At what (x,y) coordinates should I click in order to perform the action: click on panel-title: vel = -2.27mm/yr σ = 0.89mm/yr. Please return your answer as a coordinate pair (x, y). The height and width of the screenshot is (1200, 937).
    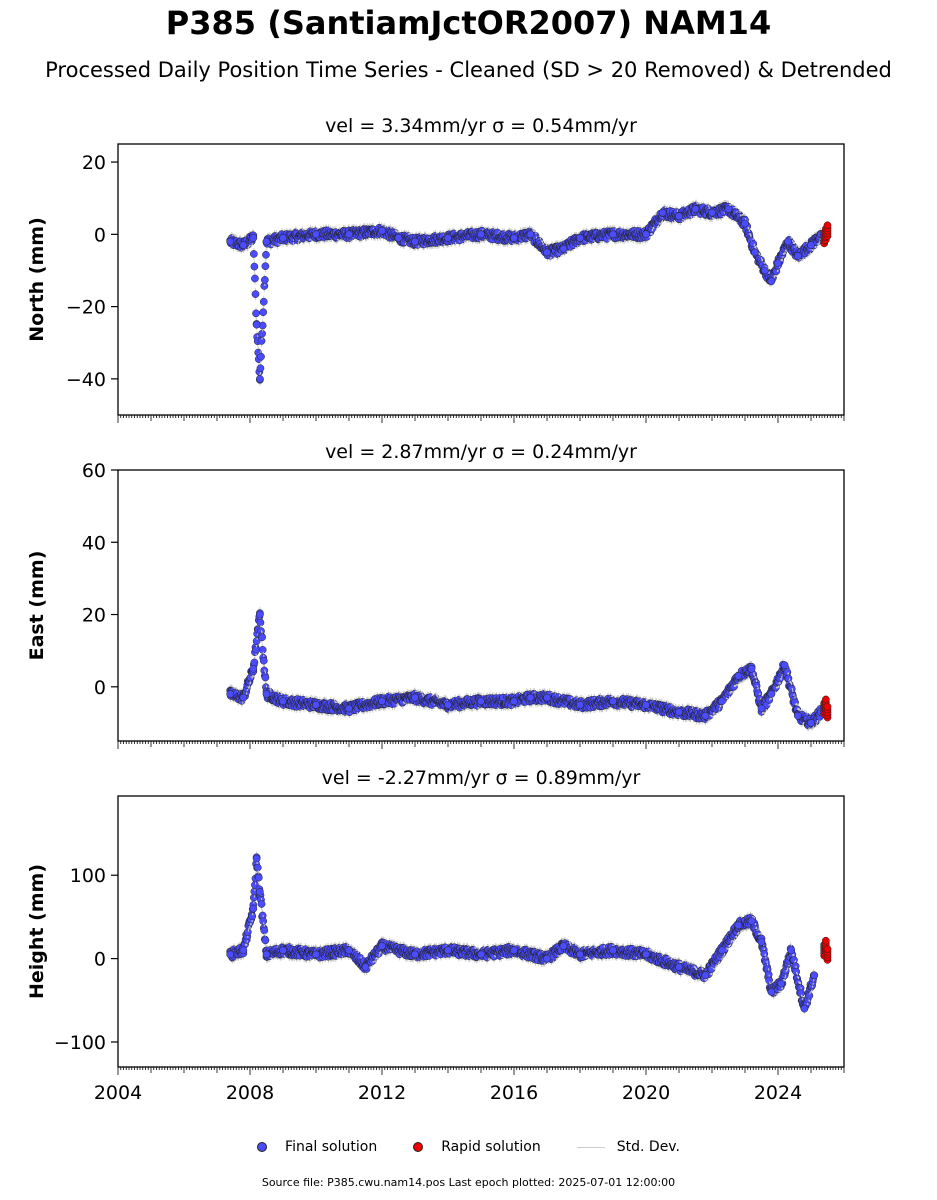
    Looking at the image, I should click on (481, 778).